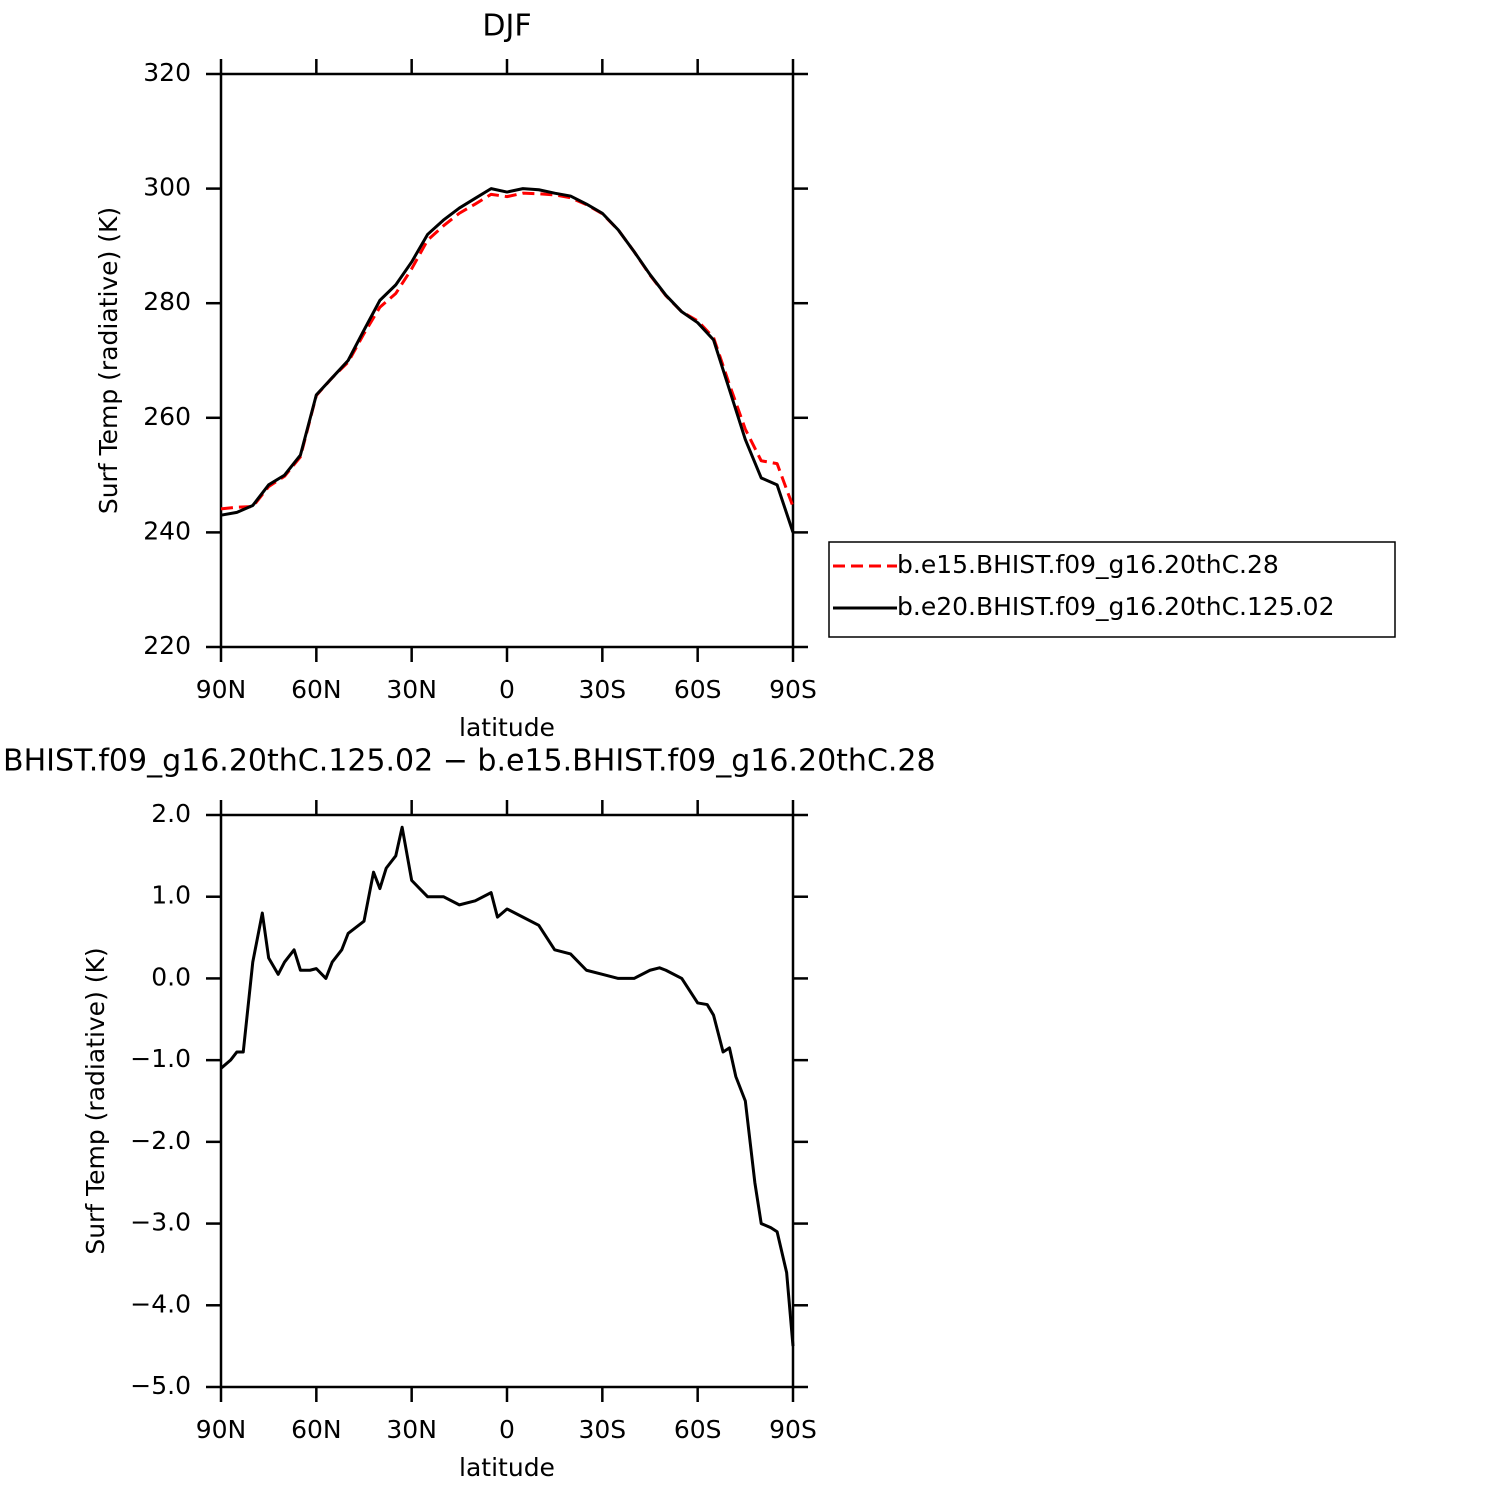 The height and width of the screenshot is (1491, 1491). Describe the element at coordinates (506, 26) in the screenshot. I see `chart-title: DJF` at that location.